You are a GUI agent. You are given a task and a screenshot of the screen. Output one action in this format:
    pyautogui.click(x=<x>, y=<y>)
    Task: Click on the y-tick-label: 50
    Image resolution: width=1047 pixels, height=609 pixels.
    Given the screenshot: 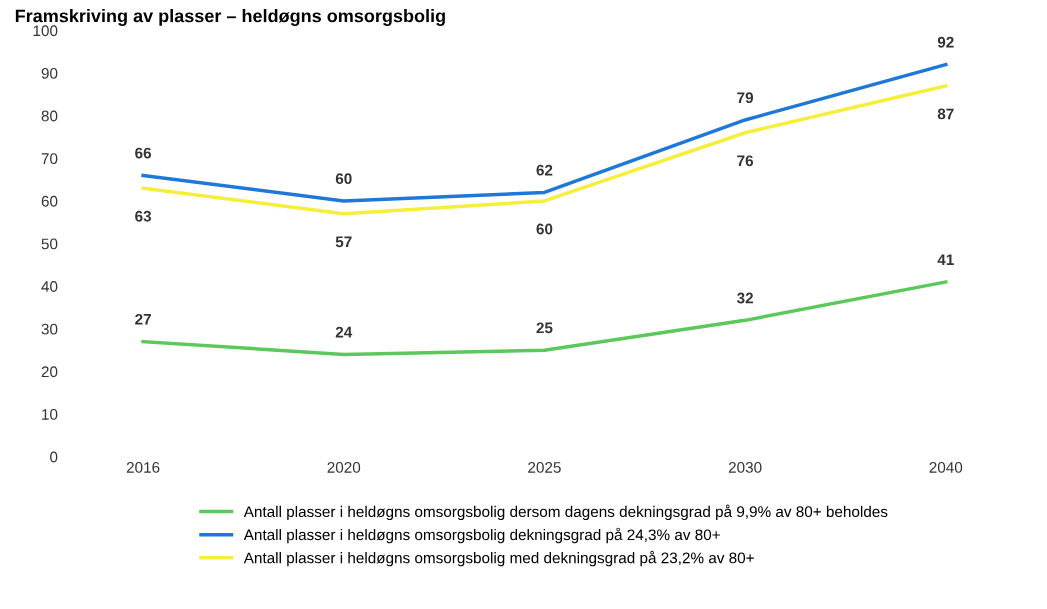 What is the action you would take?
    pyautogui.click(x=49, y=244)
    